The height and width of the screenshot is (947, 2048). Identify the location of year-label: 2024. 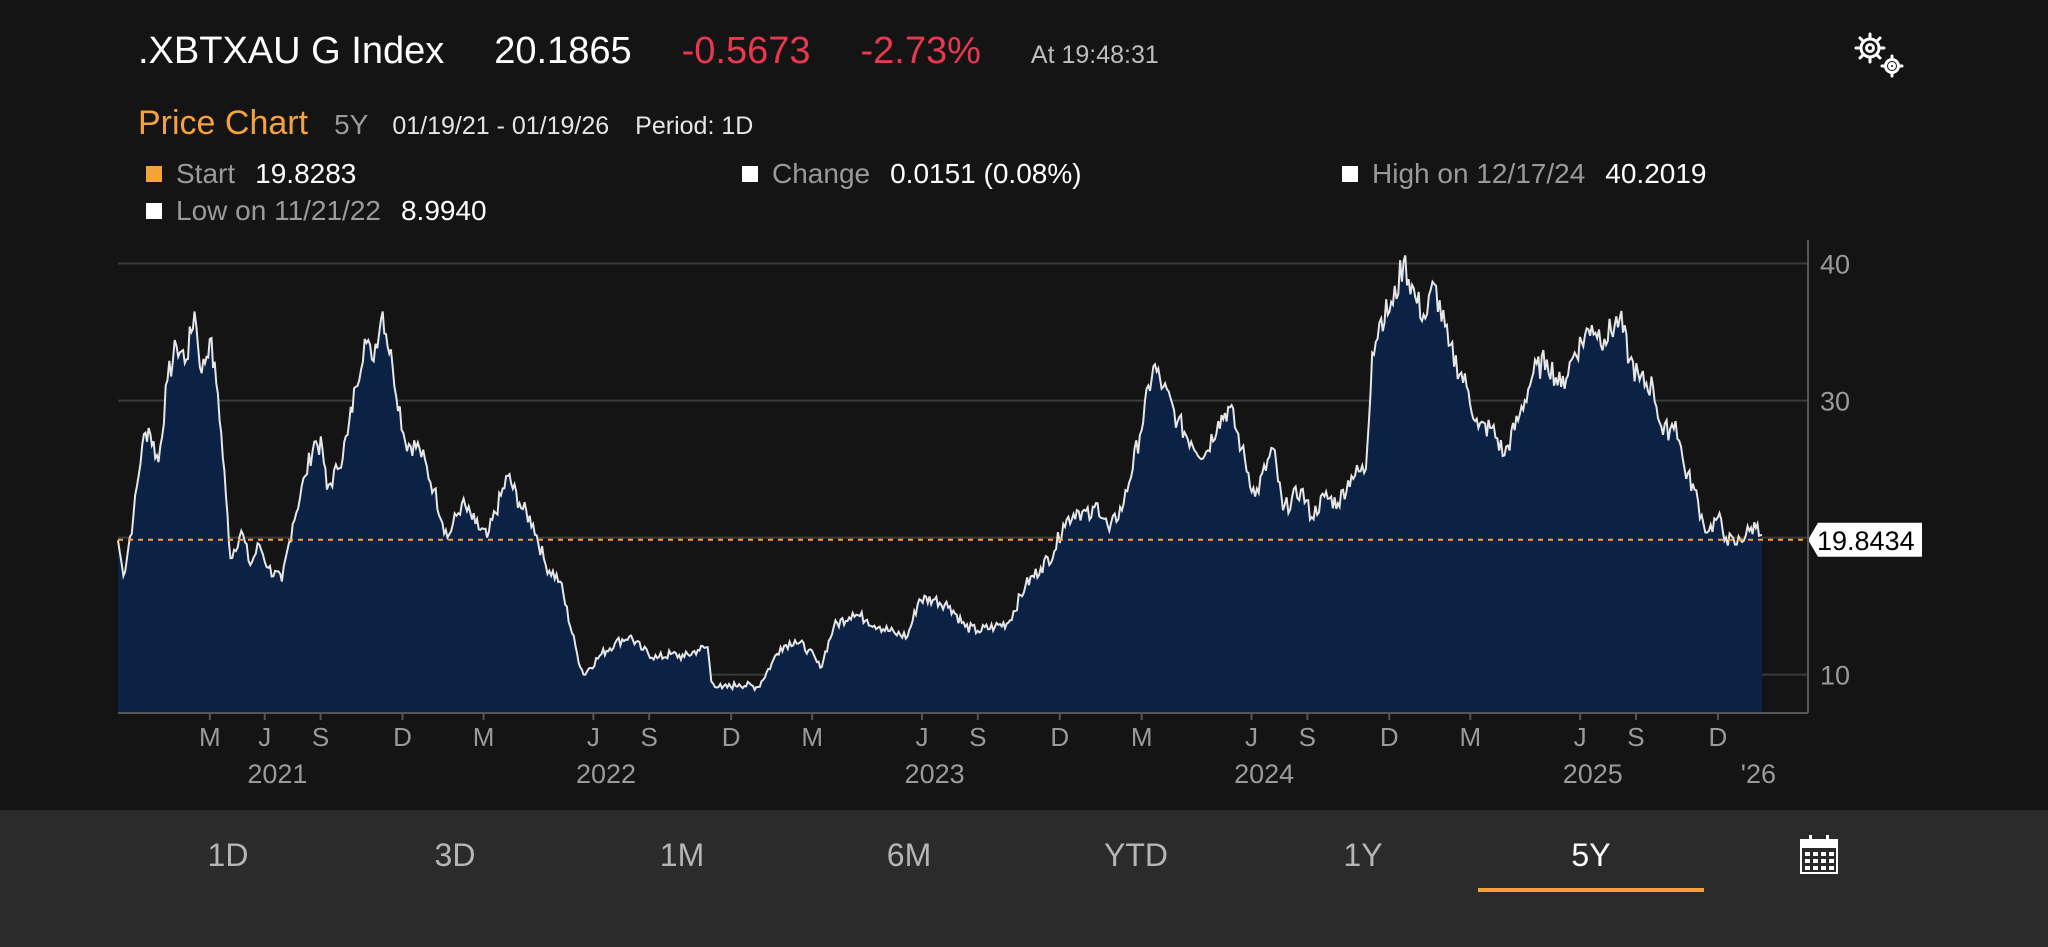
(1264, 774).